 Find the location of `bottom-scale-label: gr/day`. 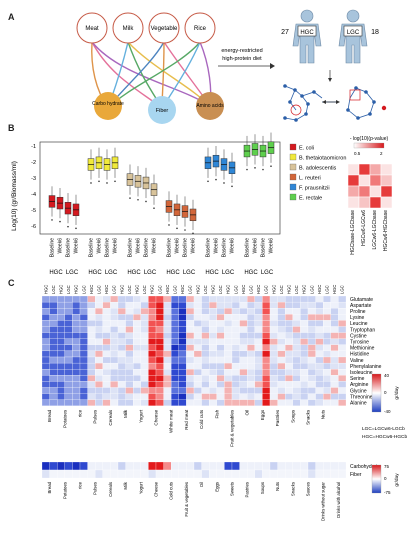

bottom-scale-label: gr/day is located at coordinates (397, 480).